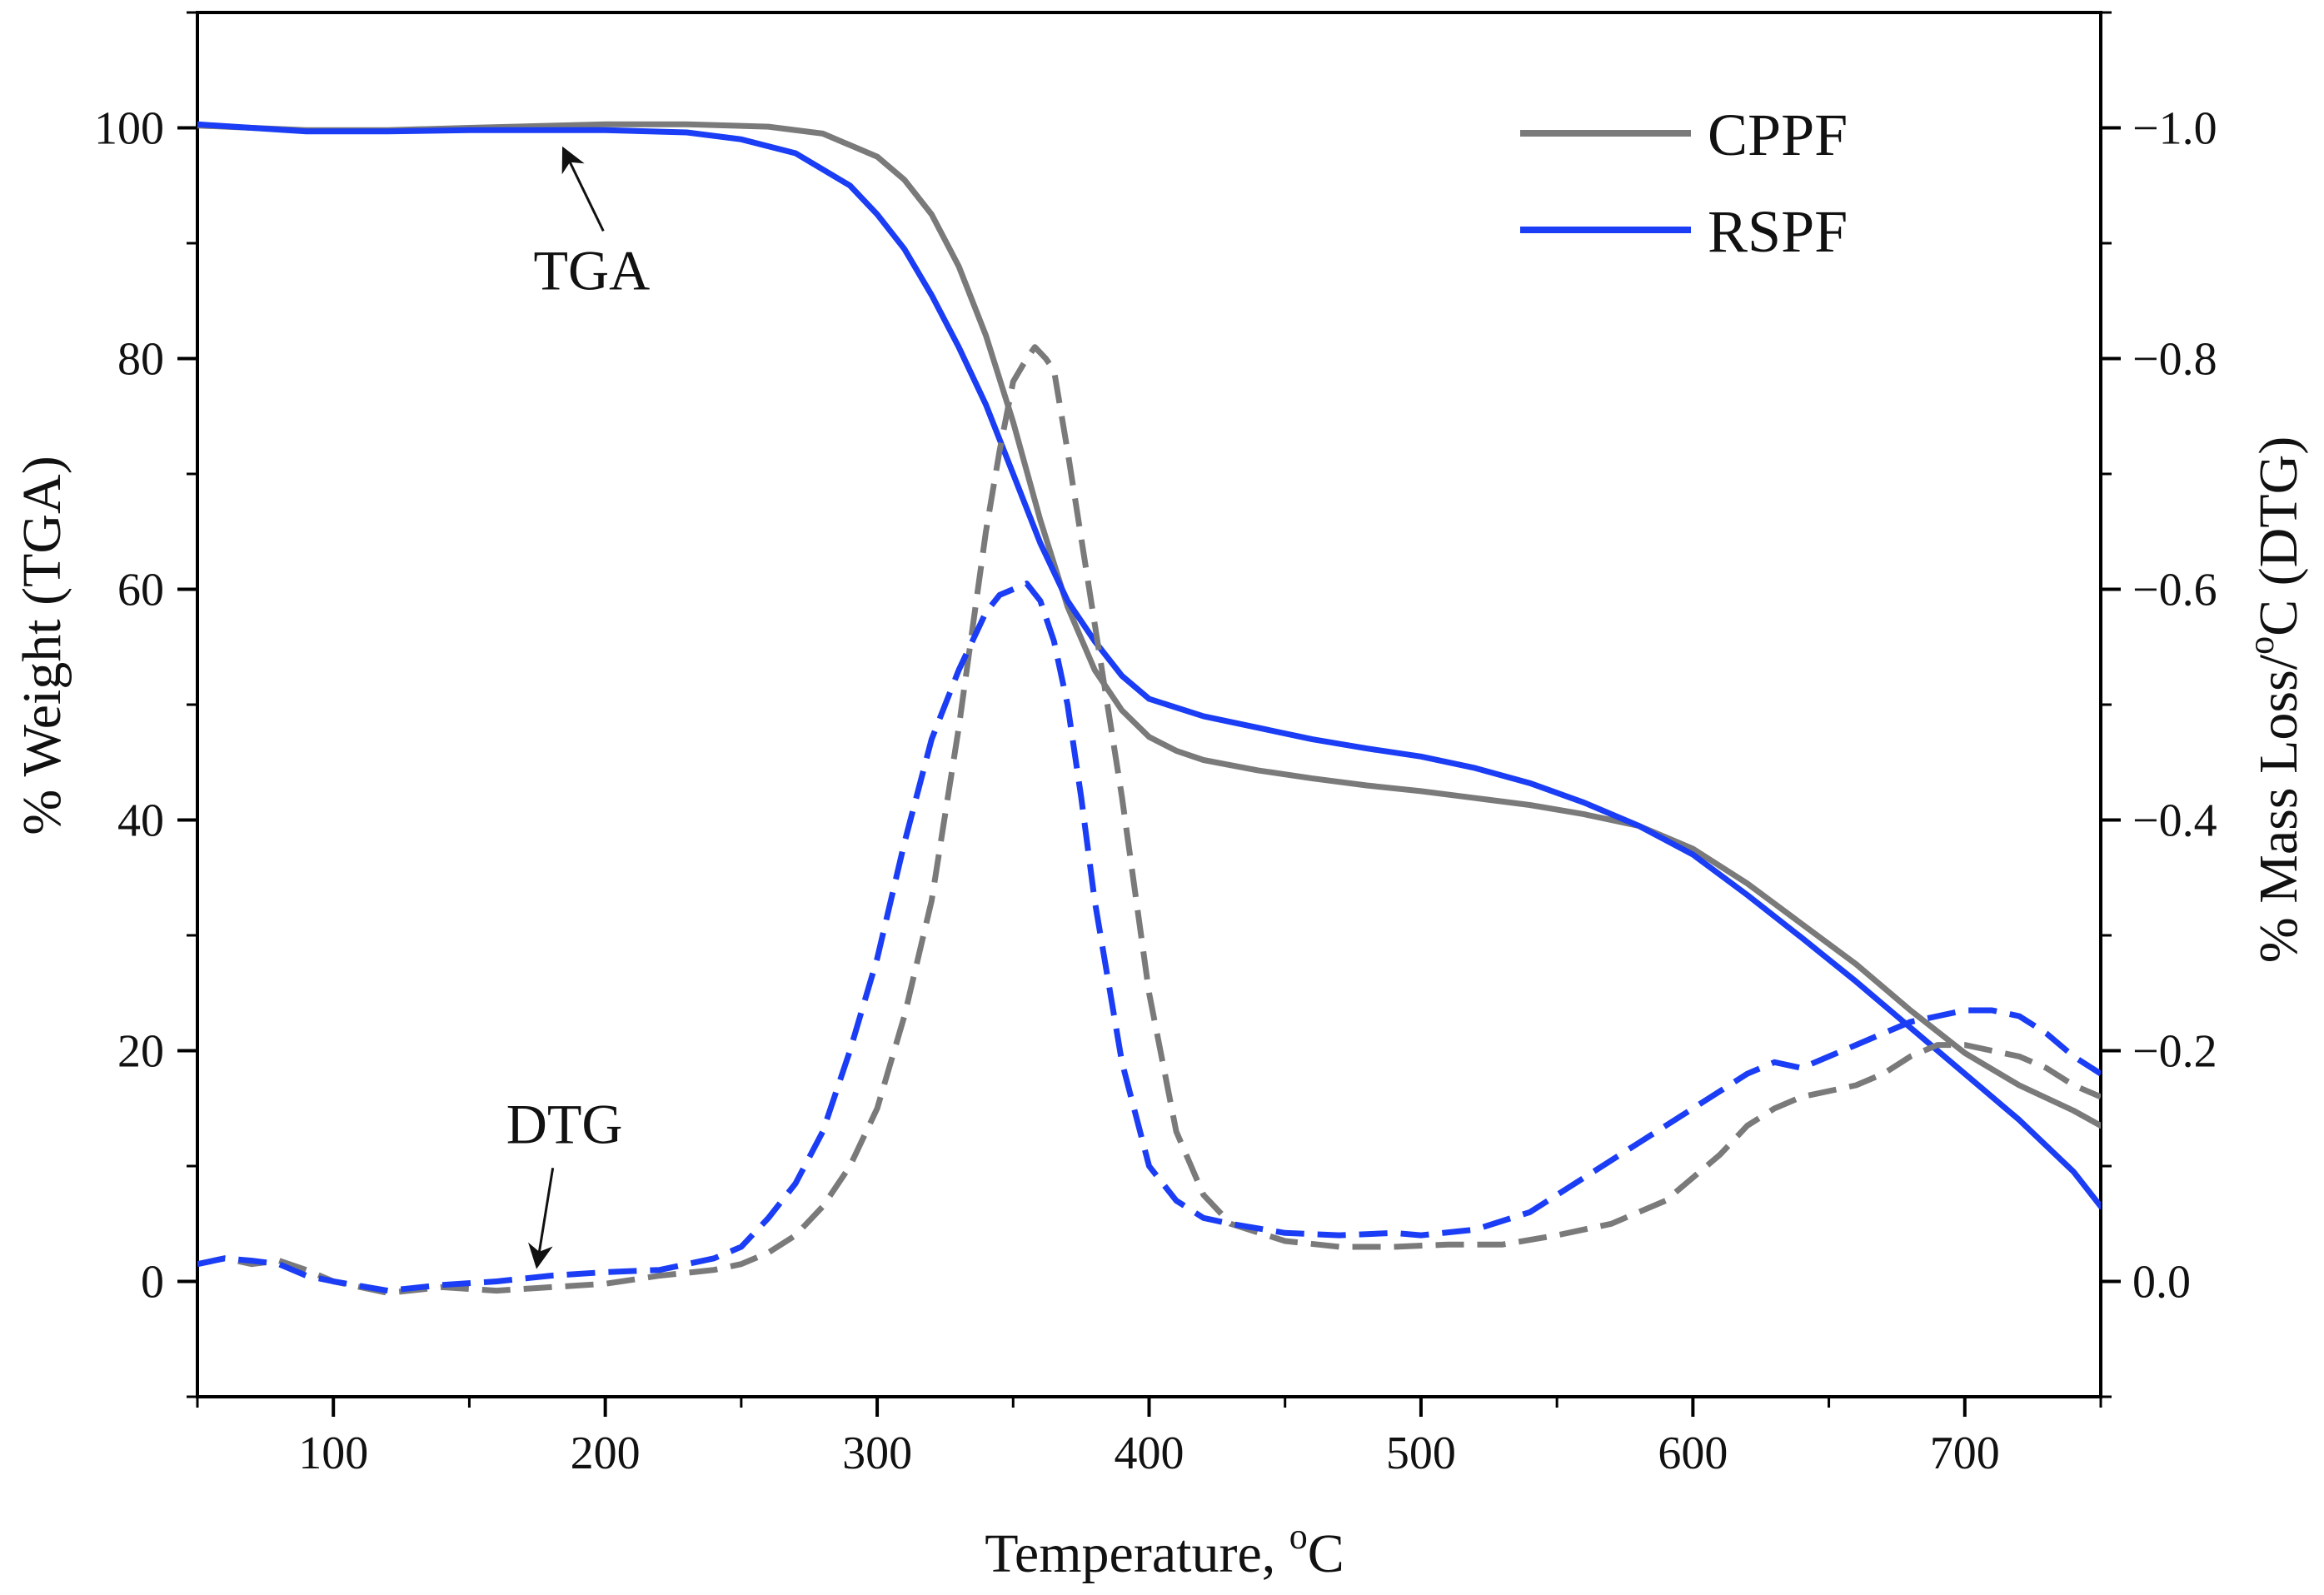 This screenshot has width=2324, height=1595. What do you see at coordinates (2278, 808) in the screenshot?
I see `y-axis-right-title-text: % Mass Loss/` at bounding box center [2278, 808].